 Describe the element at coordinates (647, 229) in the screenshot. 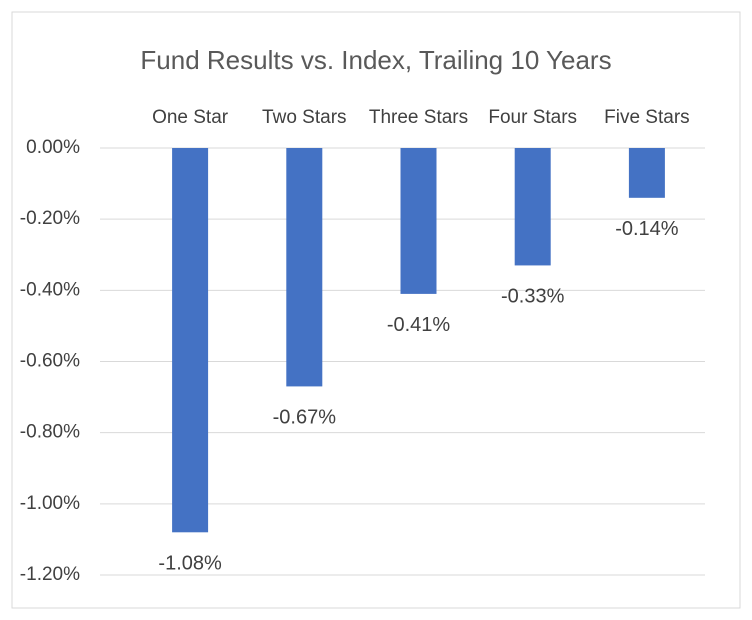

I see `value-label: -0.14%` at that location.